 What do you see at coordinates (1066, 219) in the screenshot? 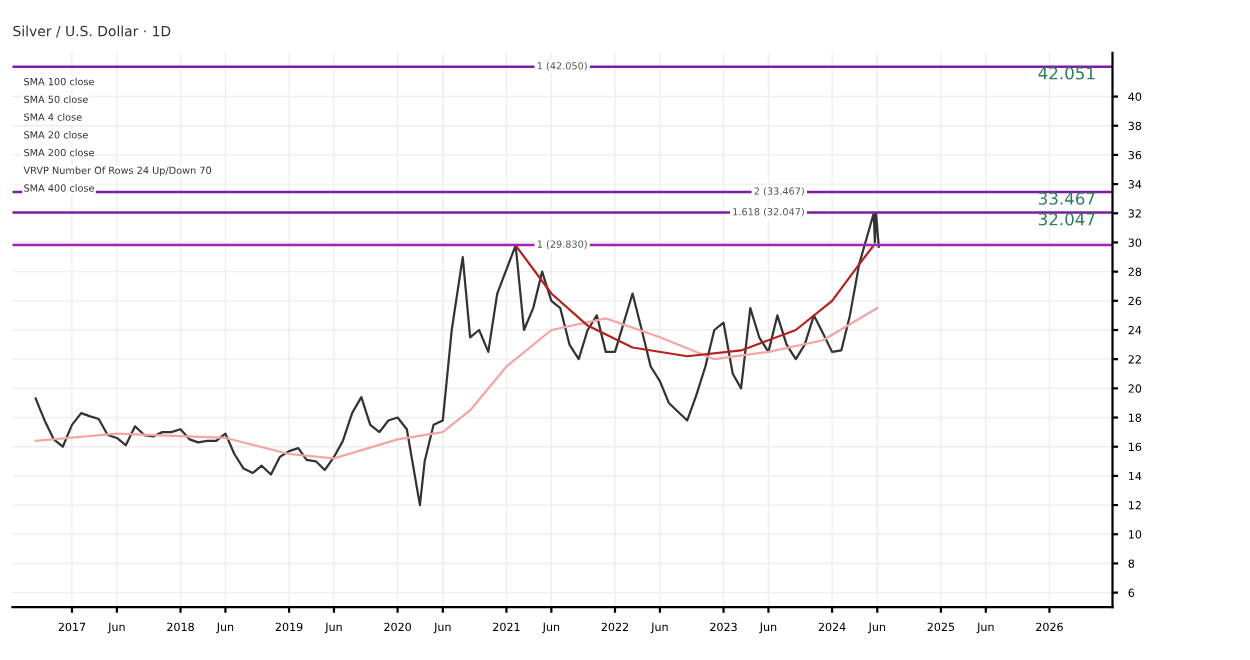
I see `ref-line-label: 32.047` at bounding box center [1066, 219].